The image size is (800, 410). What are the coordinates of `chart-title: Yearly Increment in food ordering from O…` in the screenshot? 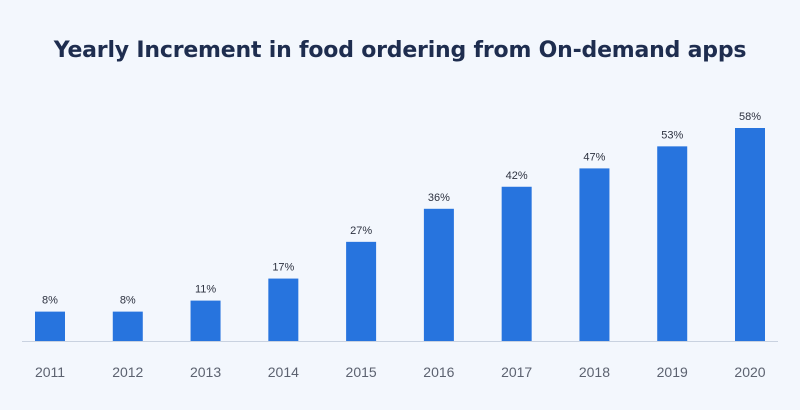 It's located at (400, 50).